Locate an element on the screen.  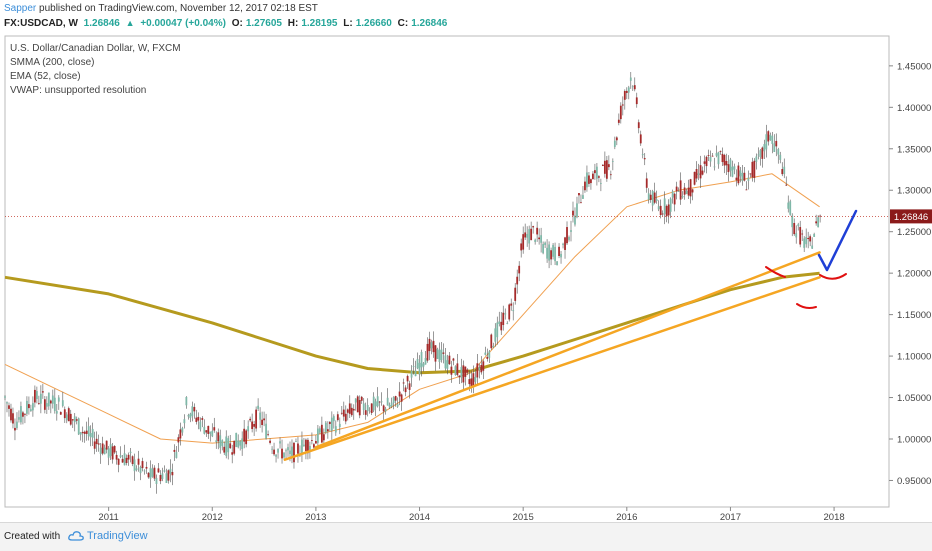
projection-arrow is located at coordinates (837, 240).